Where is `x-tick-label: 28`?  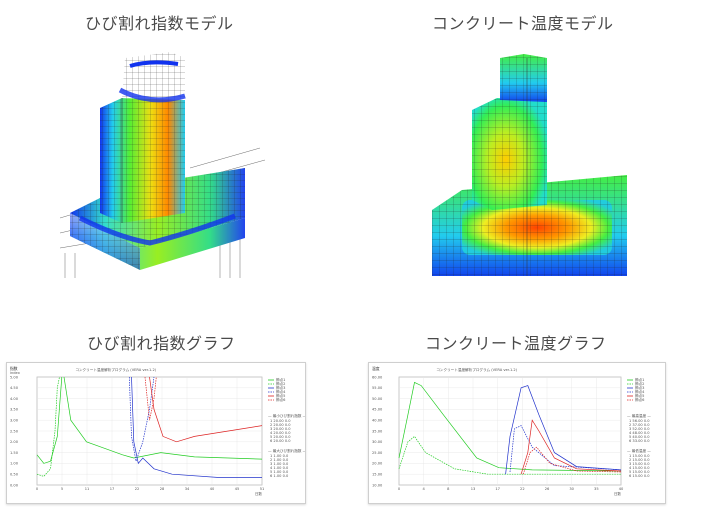 x-tick-label: 28 is located at coordinates (162, 489).